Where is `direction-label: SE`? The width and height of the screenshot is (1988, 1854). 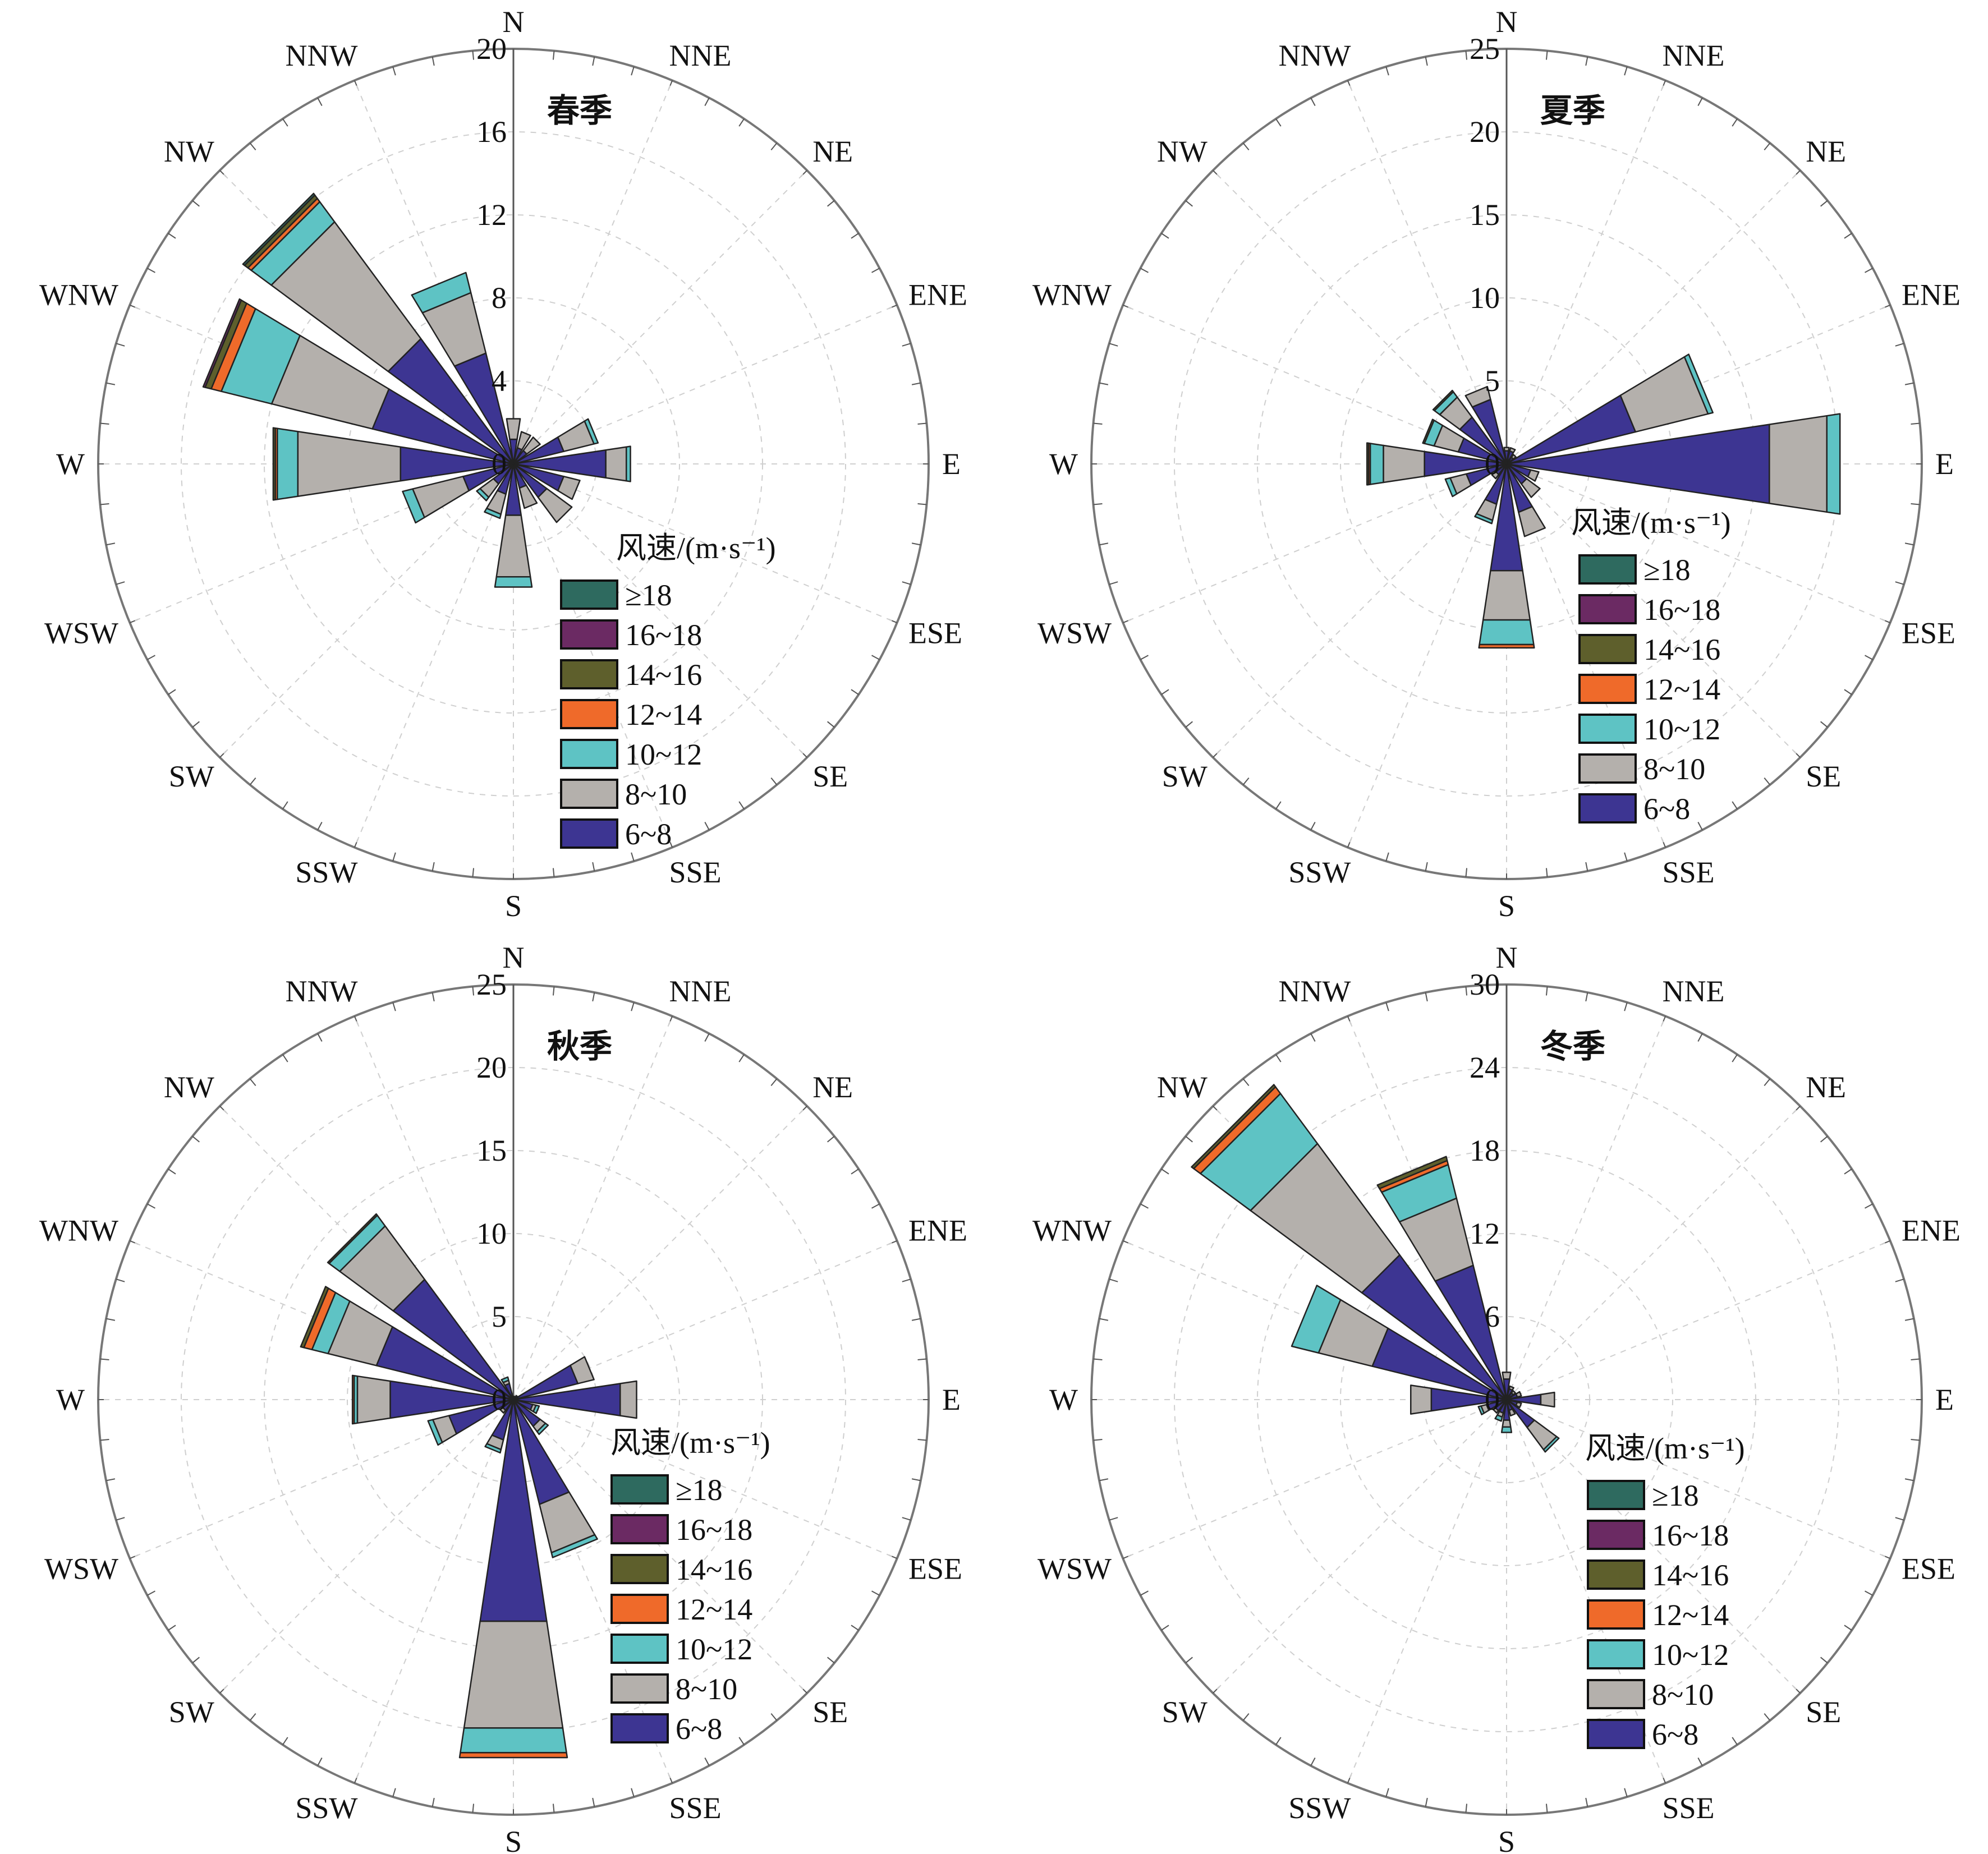 direction-label: SE is located at coordinates (1823, 776).